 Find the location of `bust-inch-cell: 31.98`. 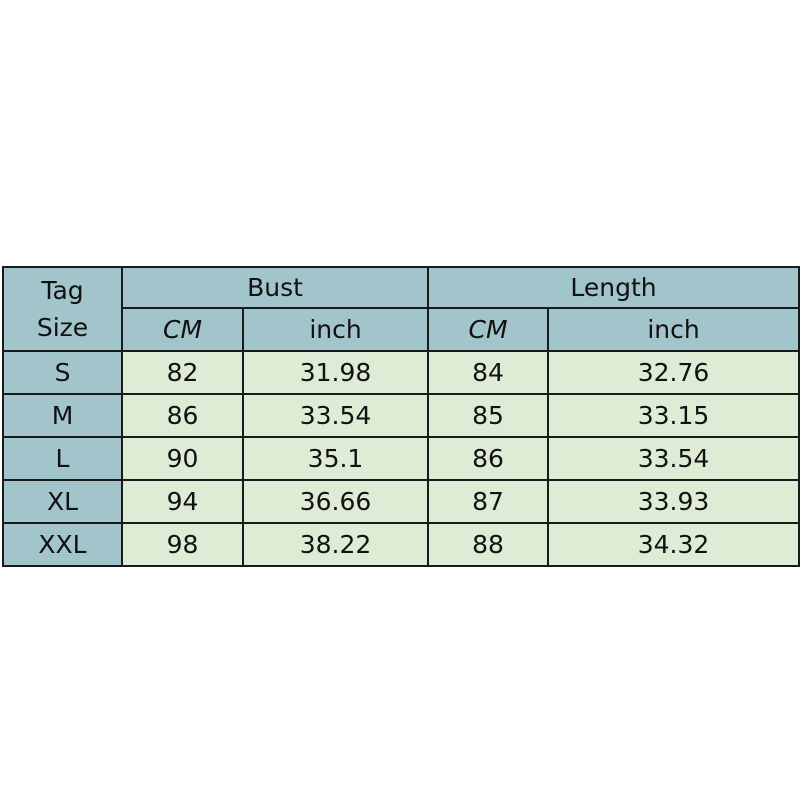

bust-inch-cell: 31.98 is located at coordinates (335, 372).